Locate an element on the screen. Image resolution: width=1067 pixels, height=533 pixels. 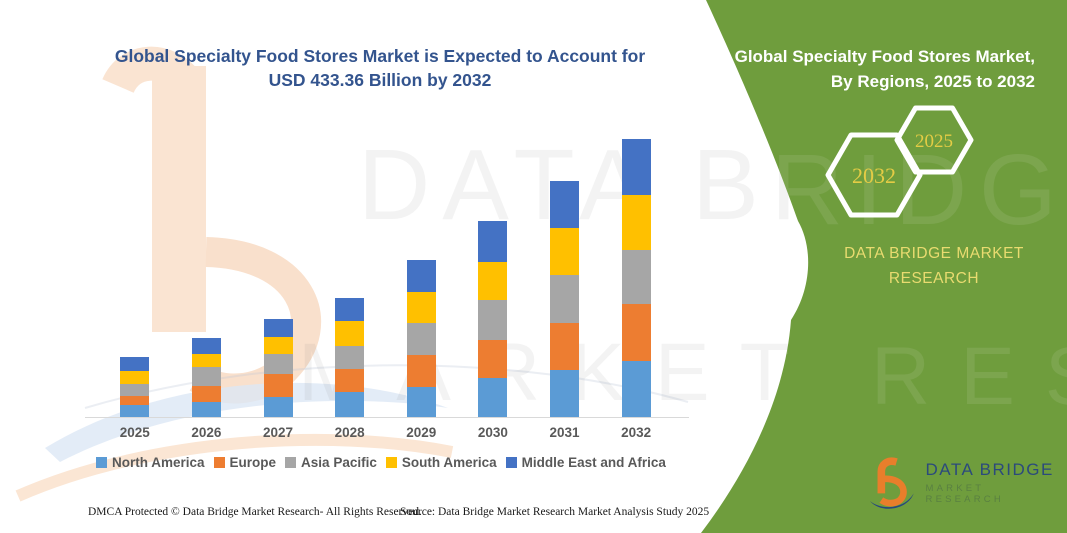
hexagon-2032-label: 2032 is located at coordinates (874, 175).